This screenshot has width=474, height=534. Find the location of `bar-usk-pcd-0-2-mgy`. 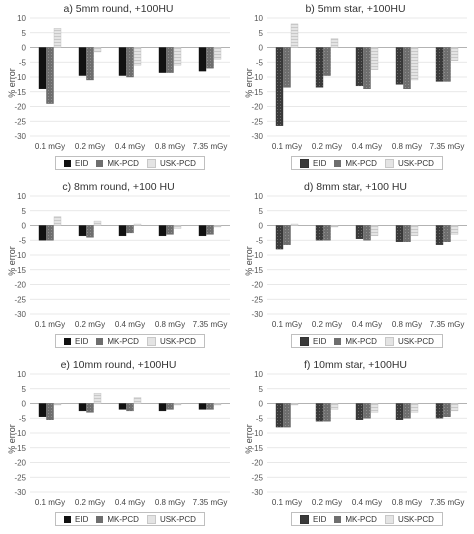

bar-usk-pcd-0-2-mgy is located at coordinates (334, 406).